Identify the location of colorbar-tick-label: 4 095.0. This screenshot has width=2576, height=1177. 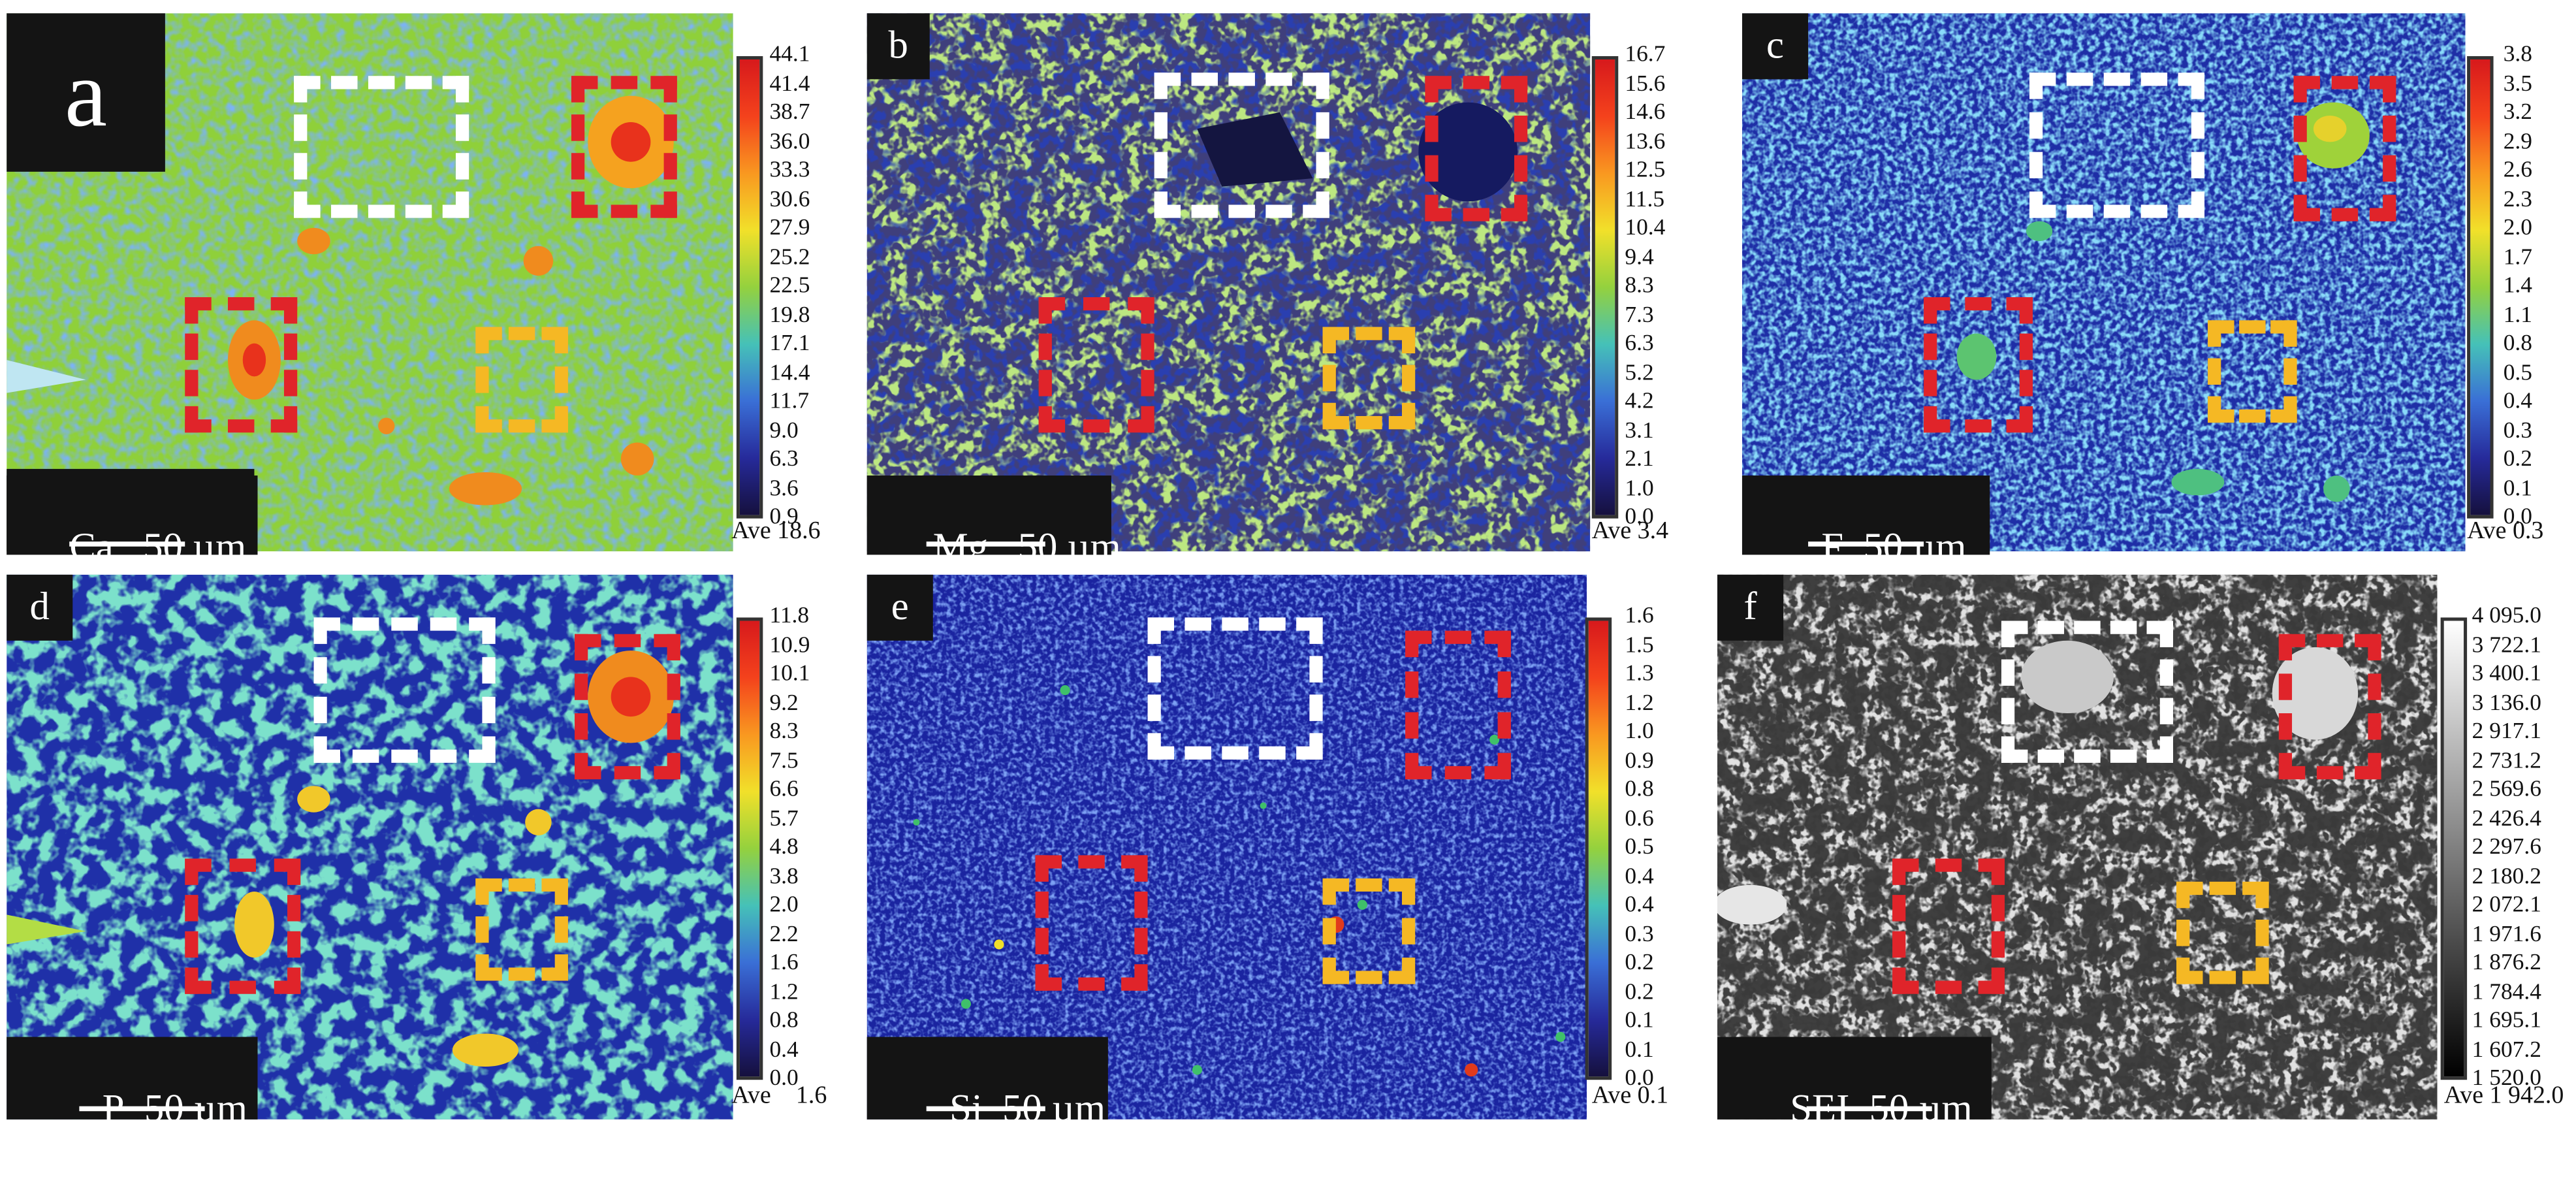
(2507, 617).